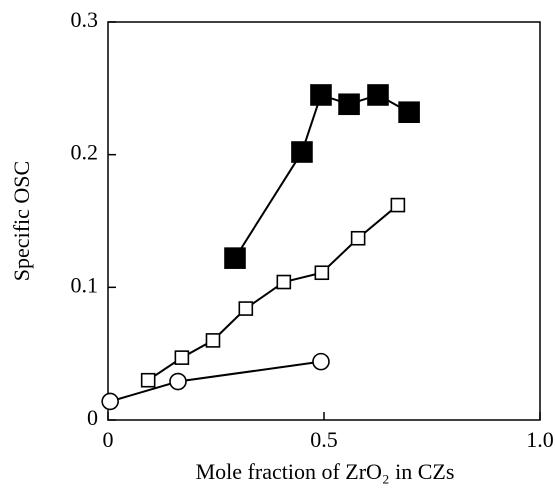 The image size is (555, 495). What do you see at coordinates (322, 176) in the screenshot?
I see `series-line` at bounding box center [322, 176].